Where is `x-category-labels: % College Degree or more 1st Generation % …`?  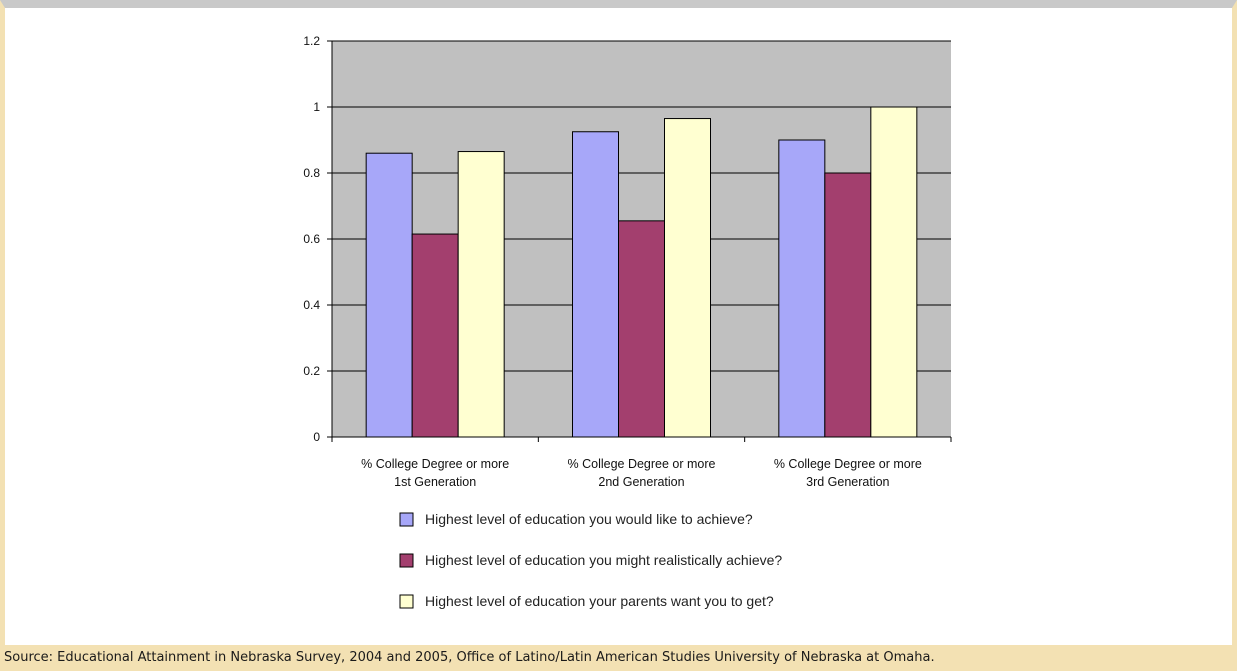 x-category-labels: % College Degree or more 1st Generation % … is located at coordinates (641, 473).